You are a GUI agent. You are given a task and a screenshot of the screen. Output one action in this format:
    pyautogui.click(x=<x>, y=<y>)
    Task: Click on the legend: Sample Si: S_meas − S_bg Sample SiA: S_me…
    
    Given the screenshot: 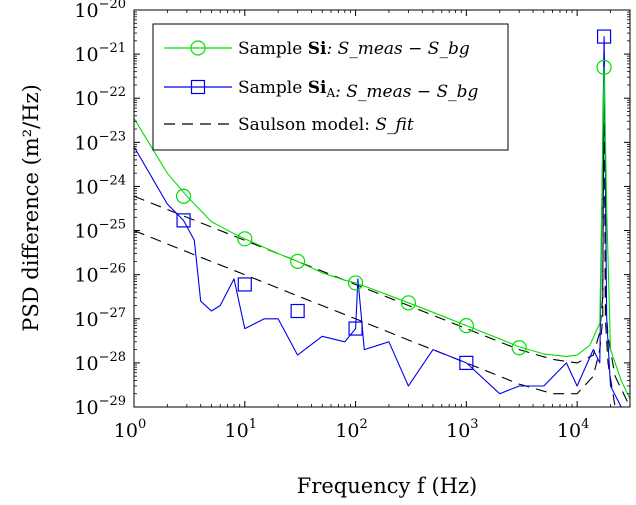 What is the action you would take?
    pyautogui.click(x=330, y=87)
    